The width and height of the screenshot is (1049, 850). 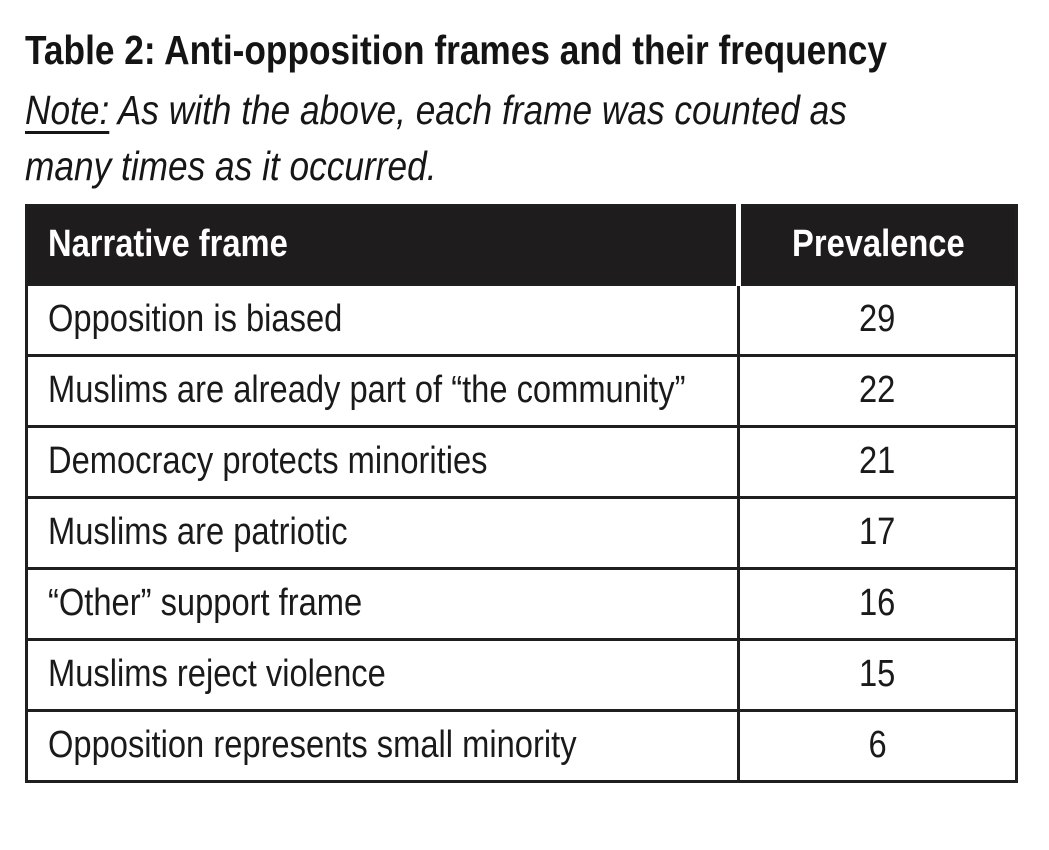 I want to click on frame-text: Democracy protects minorities, so click(x=268, y=461).